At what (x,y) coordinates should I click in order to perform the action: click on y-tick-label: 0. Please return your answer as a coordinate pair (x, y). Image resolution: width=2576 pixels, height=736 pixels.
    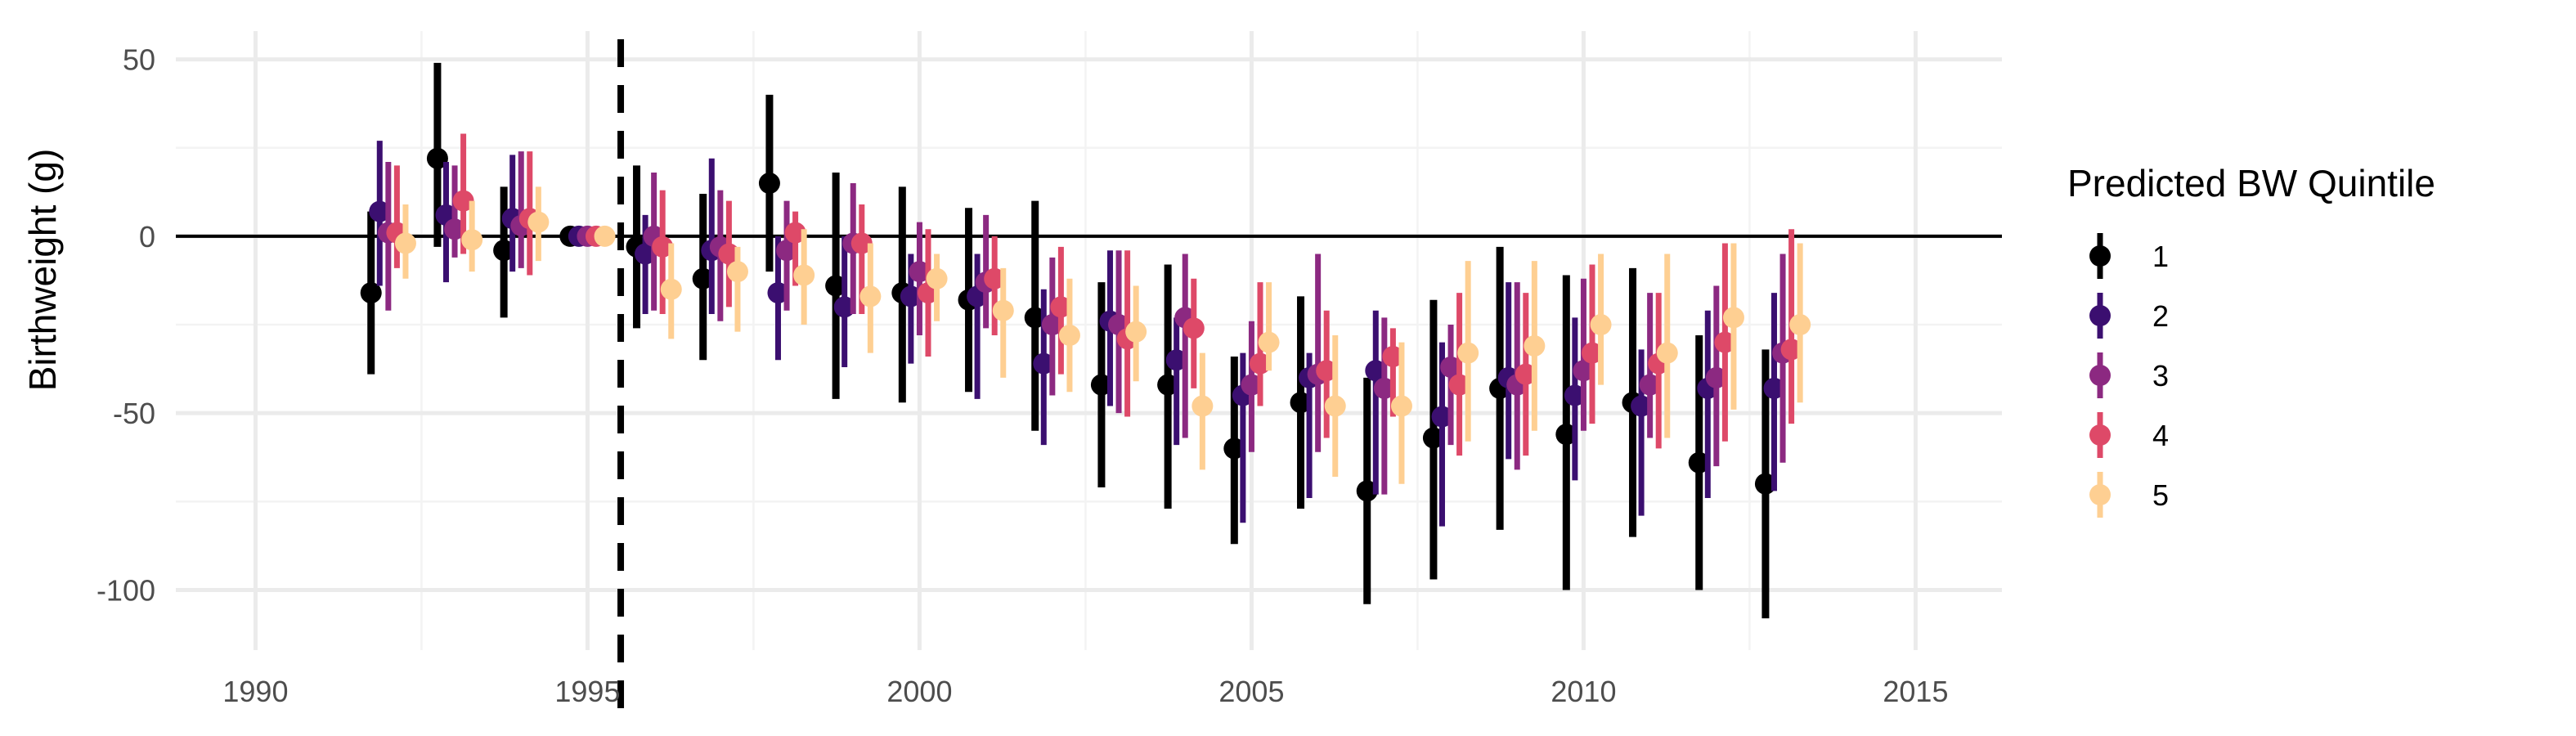
    Looking at the image, I should click on (147, 237).